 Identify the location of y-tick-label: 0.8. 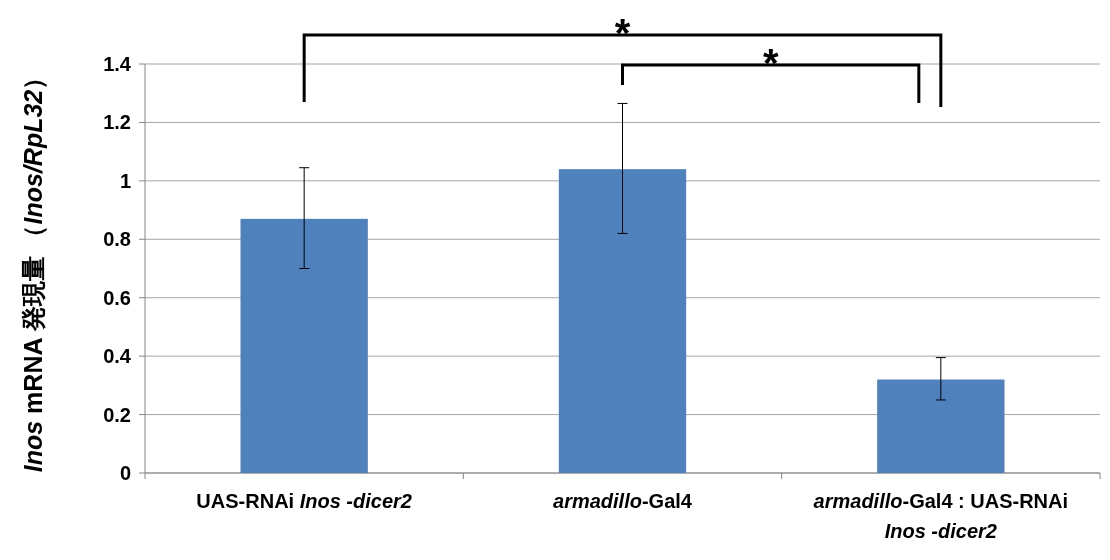
(117, 239).